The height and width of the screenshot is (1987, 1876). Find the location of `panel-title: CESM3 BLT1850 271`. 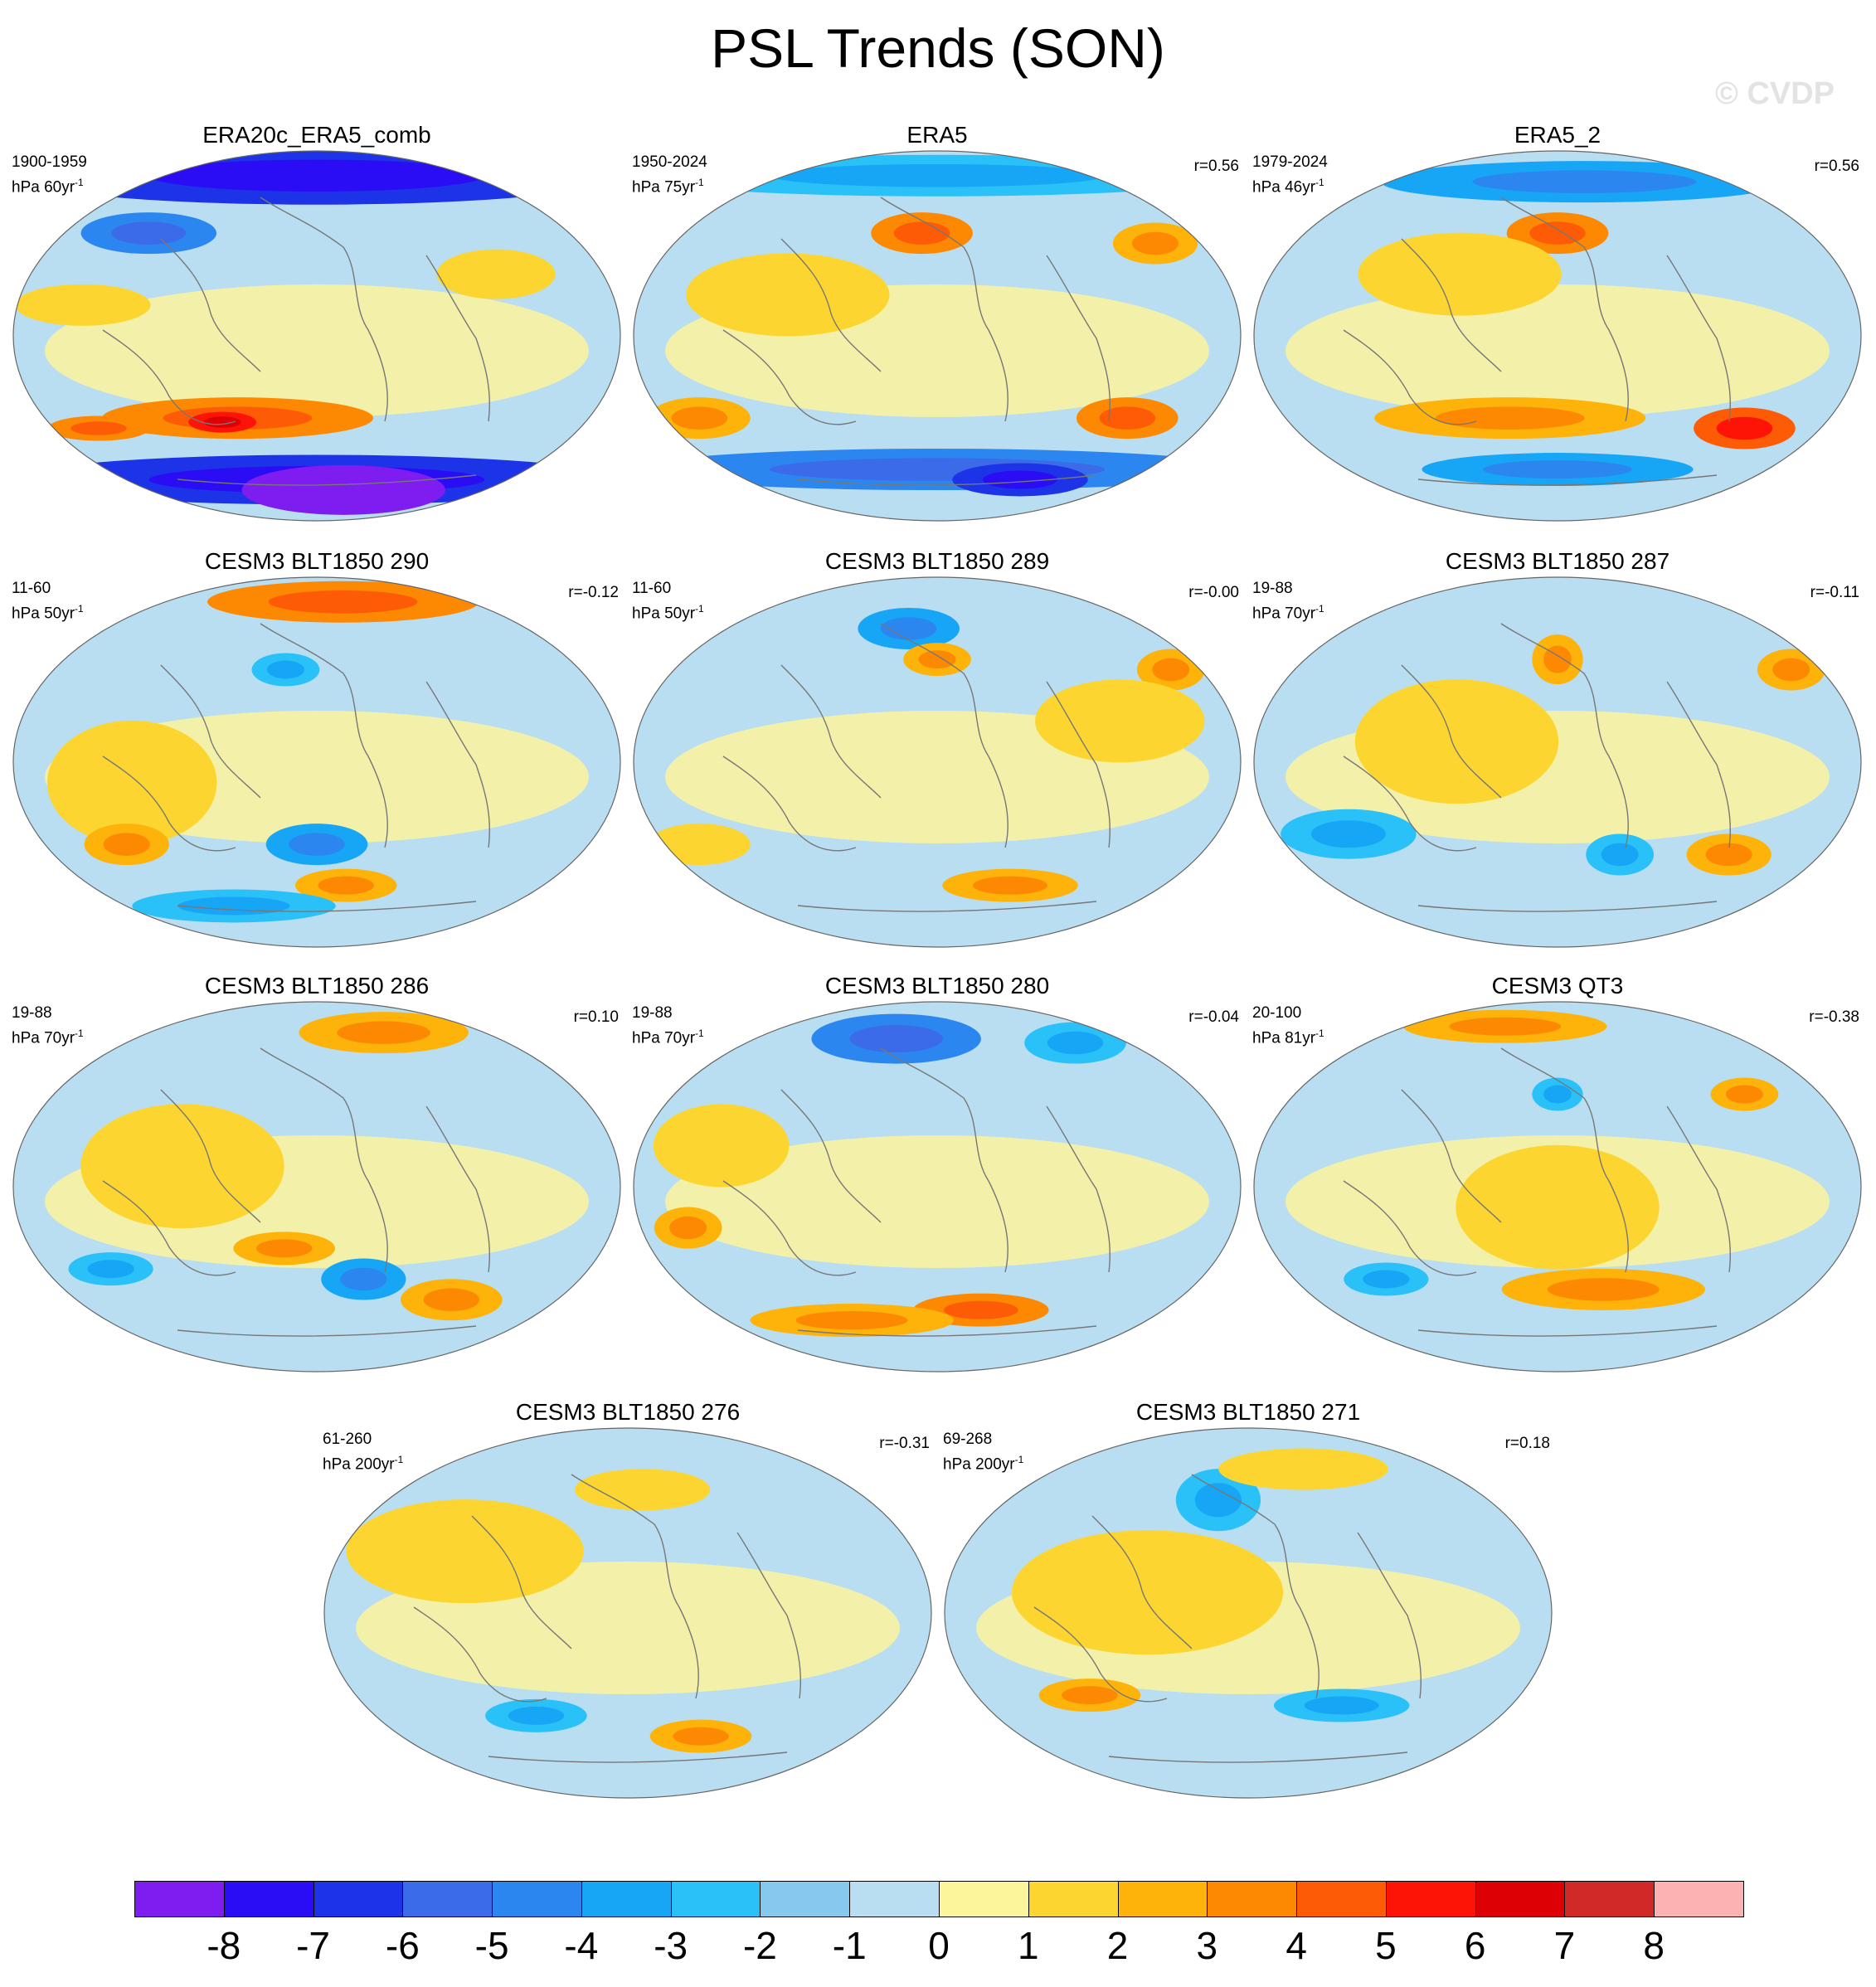

panel-title: CESM3 BLT1850 271 is located at coordinates (1248, 1412).